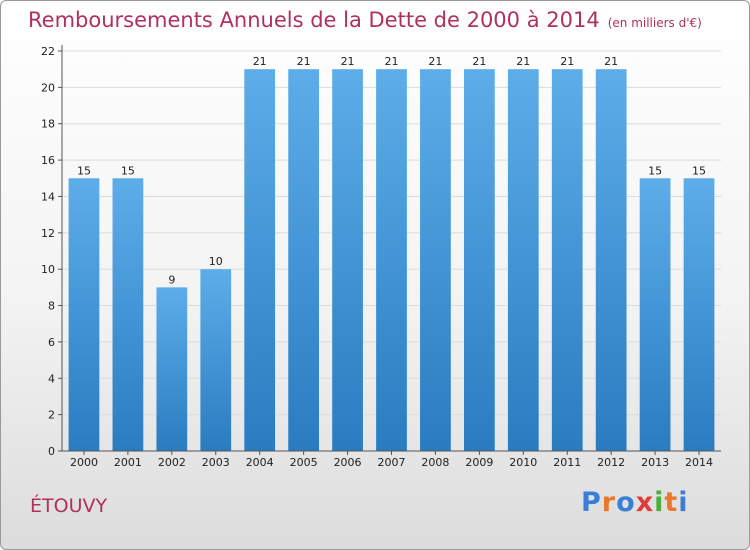 This screenshot has height=550, width=750. What do you see at coordinates (591, 502) in the screenshot?
I see `logo-letter: P` at bounding box center [591, 502].